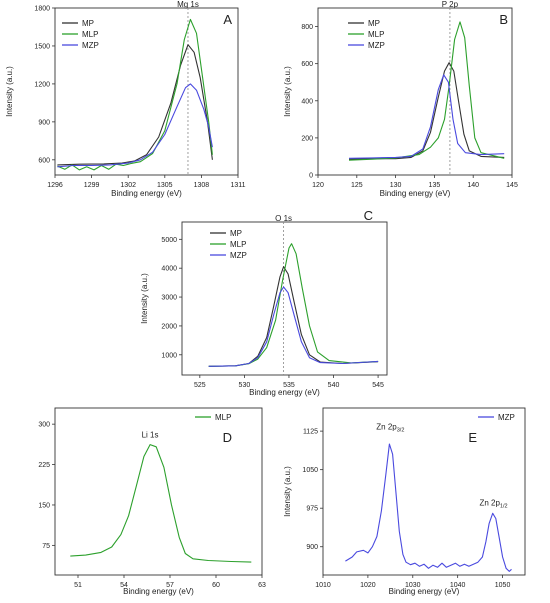 This screenshot has width=550, height=603. Describe the element at coordinates (42, 46) in the screenshot. I see `y-tick-label: 1500` at that location.